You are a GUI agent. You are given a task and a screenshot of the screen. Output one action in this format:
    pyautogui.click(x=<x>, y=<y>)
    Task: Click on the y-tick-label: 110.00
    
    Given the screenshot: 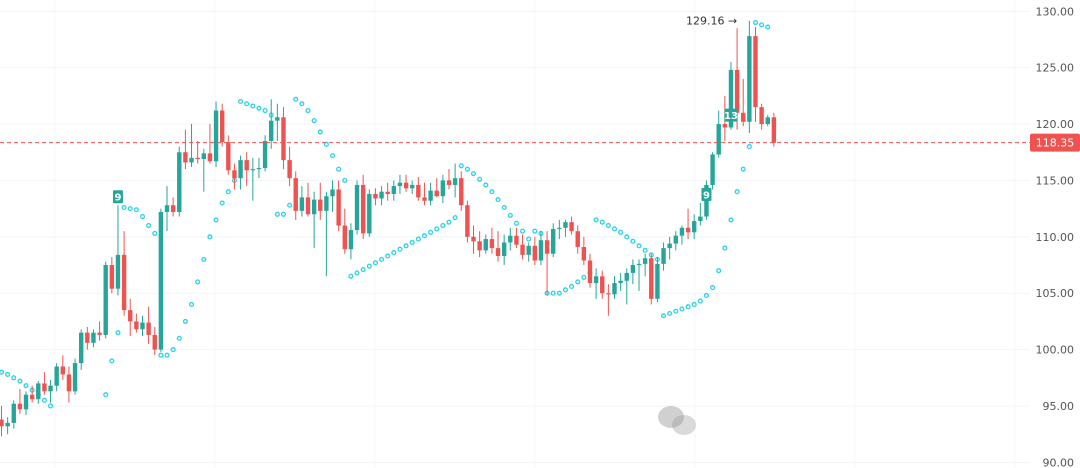 What is the action you would take?
    pyautogui.click(x=1055, y=237)
    